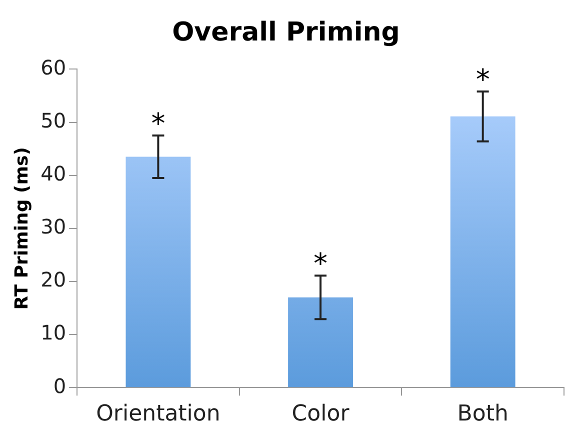 The height and width of the screenshot is (442, 582). I want to click on y-axis-title: RT Priming (ms), so click(21, 228).